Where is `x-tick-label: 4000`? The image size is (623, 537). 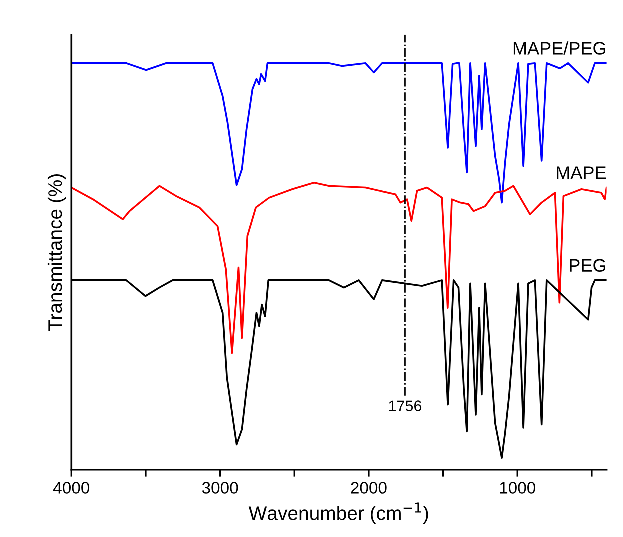
x-tick-label: 4000 is located at coordinates (71, 488).